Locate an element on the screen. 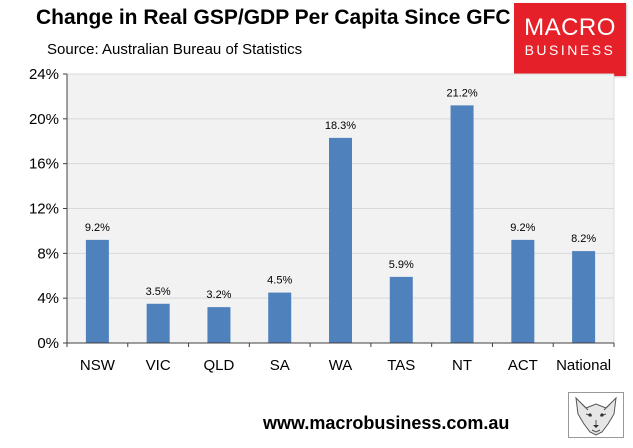 The height and width of the screenshot is (448, 633). logo-text-business: BUSINESS is located at coordinates (570, 50).